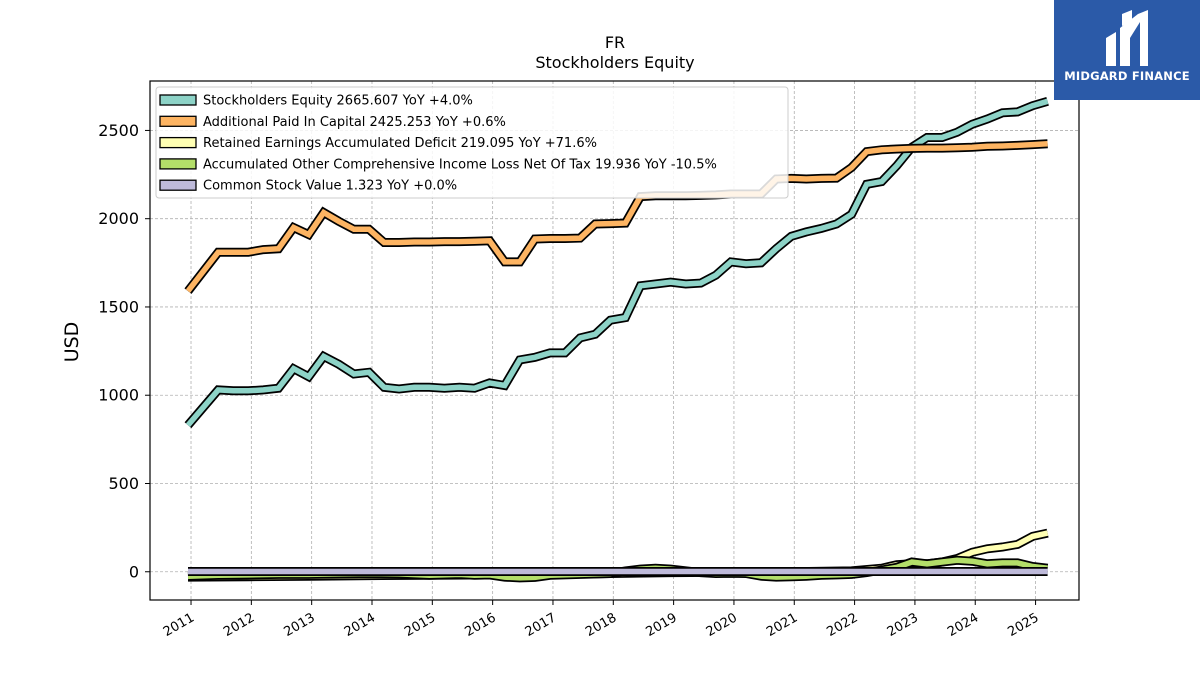 The height and width of the screenshot is (675, 1200). Describe the element at coordinates (903, 625) in the screenshot. I see `x-tick-label: 2023` at that location.